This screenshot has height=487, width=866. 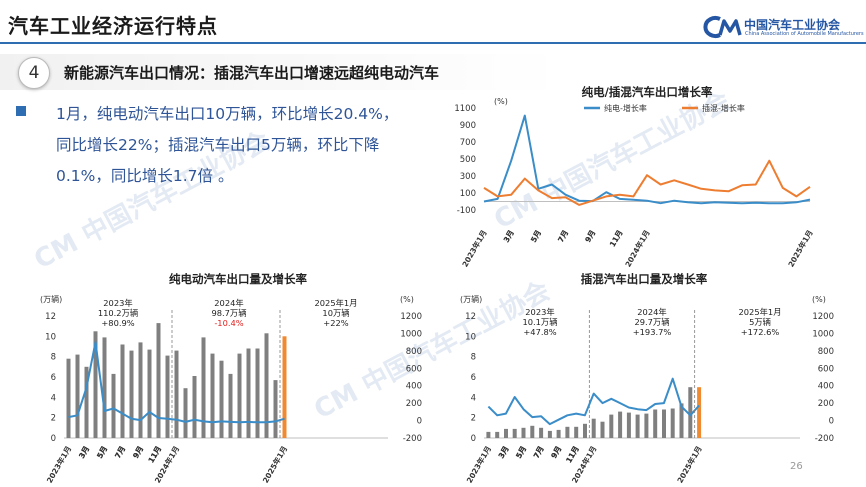 I want to click on x-tick-label: 3月, so click(x=504, y=453).